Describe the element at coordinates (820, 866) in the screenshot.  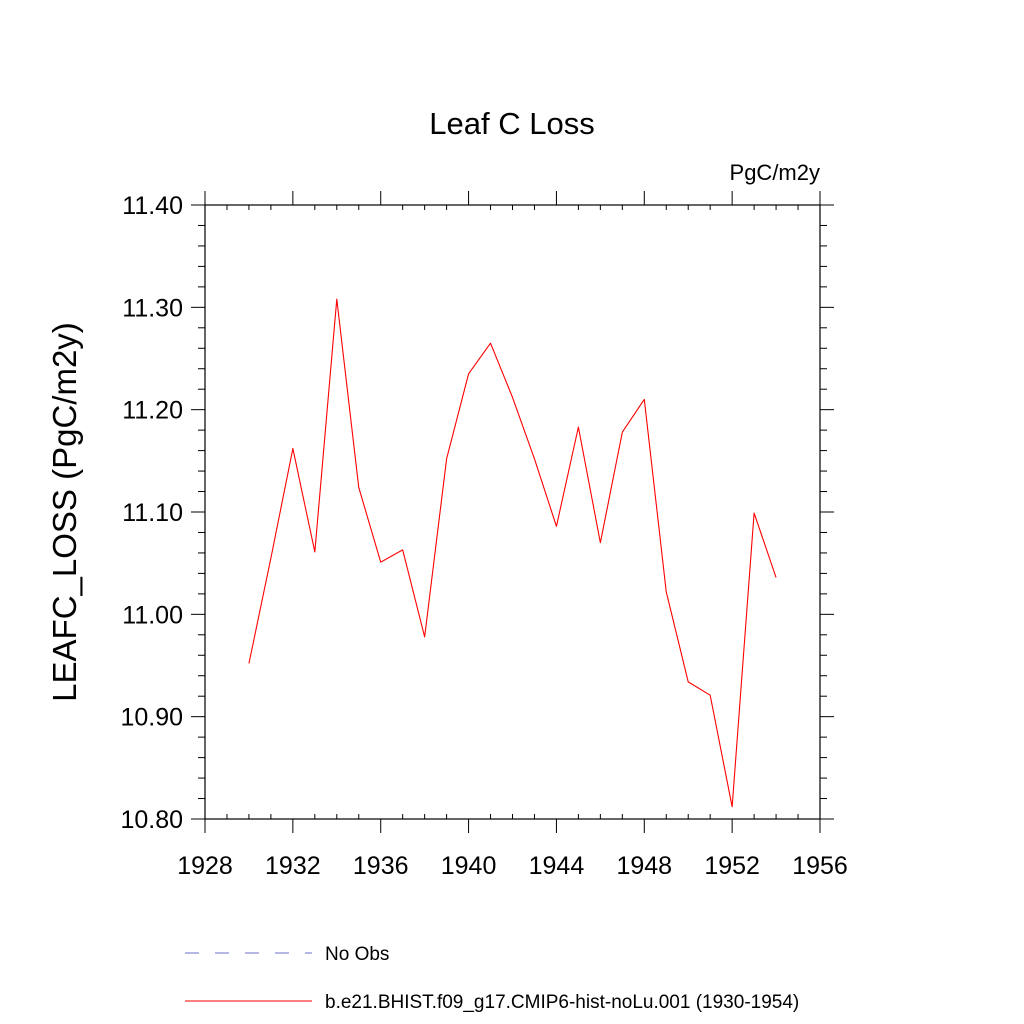
I see `x-tick-label: 1956` at that location.